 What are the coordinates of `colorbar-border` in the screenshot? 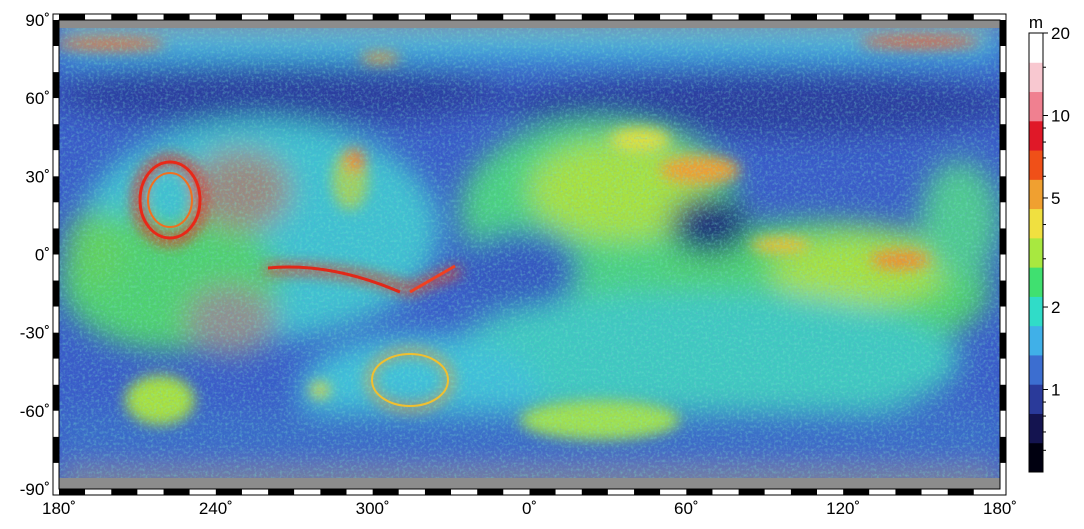 It's located at (1036, 252).